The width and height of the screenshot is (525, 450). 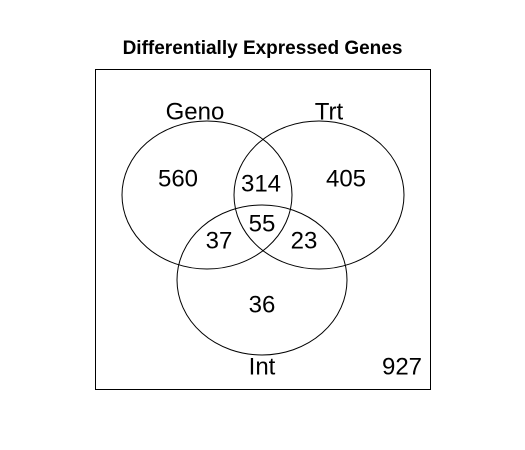 What do you see at coordinates (262, 366) in the screenshot?
I see `int-label: Int` at bounding box center [262, 366].